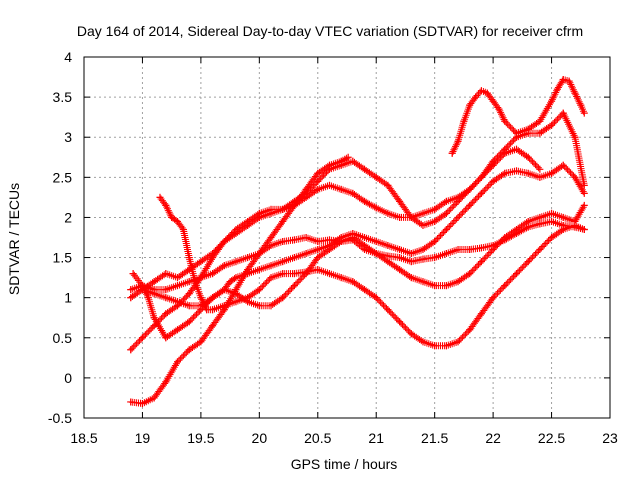  What do you see at coordinates (317, 438) in the screenshot?
I see `x-tick-label: 20.5` at bounding box center [317, 438].